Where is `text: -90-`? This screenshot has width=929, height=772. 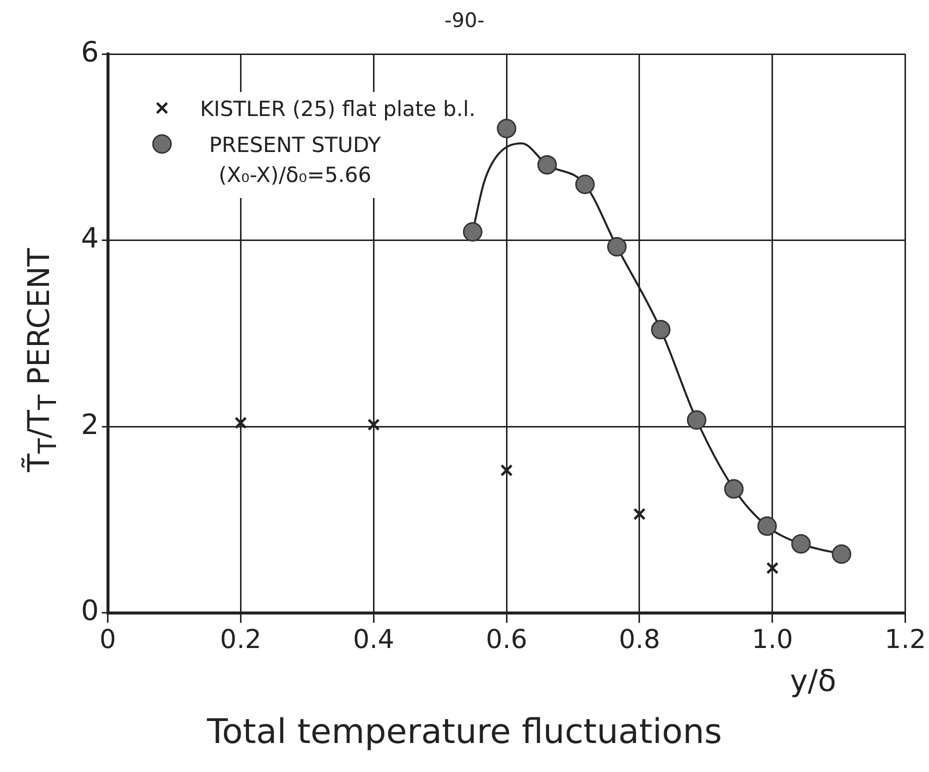
text: -90- is located at coordinates (465, 20).